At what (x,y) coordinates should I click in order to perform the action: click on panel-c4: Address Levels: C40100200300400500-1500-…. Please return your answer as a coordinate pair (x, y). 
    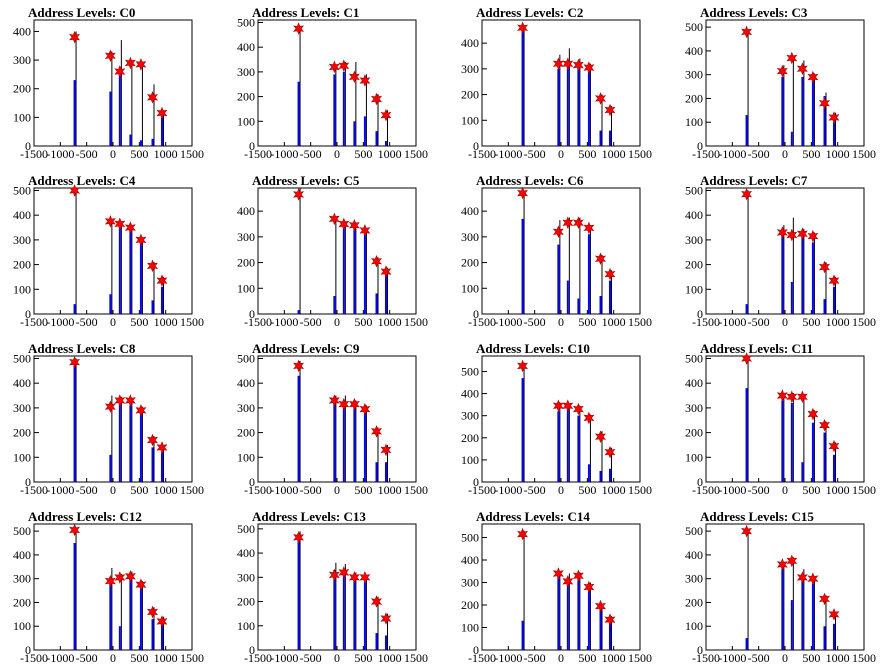
    Looking at the image, I should click on (108, 251).